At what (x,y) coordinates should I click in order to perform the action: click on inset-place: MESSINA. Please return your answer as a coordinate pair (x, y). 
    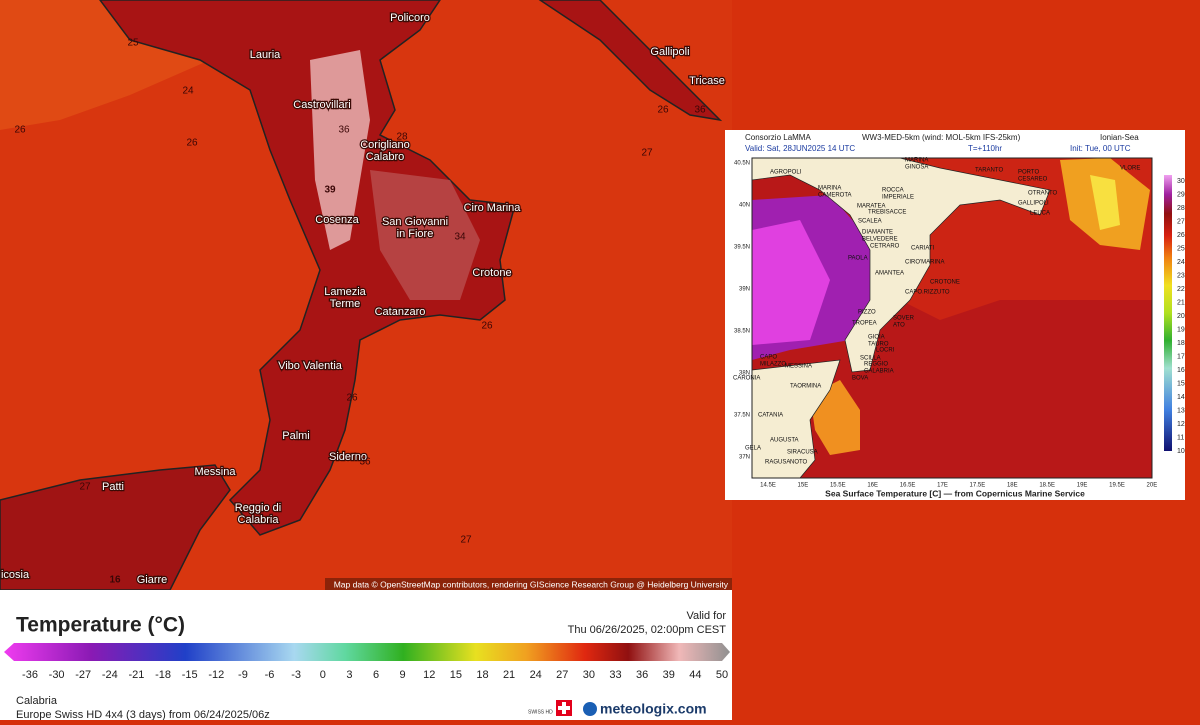
    Looking at the image, I should click on (798, 367).